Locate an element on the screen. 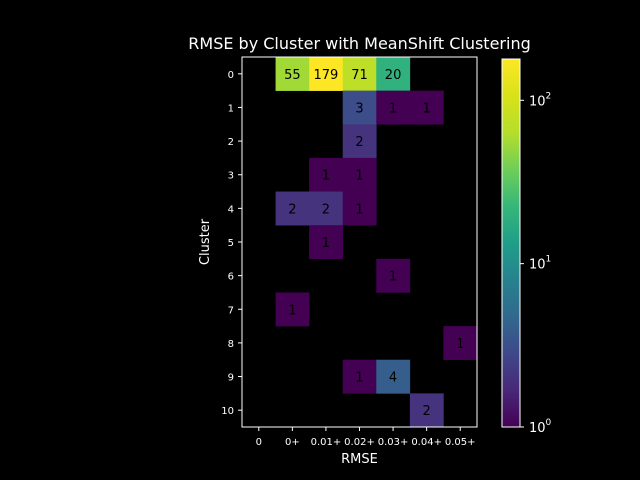  cell-label: 3 is located at coordinates (359, 108).